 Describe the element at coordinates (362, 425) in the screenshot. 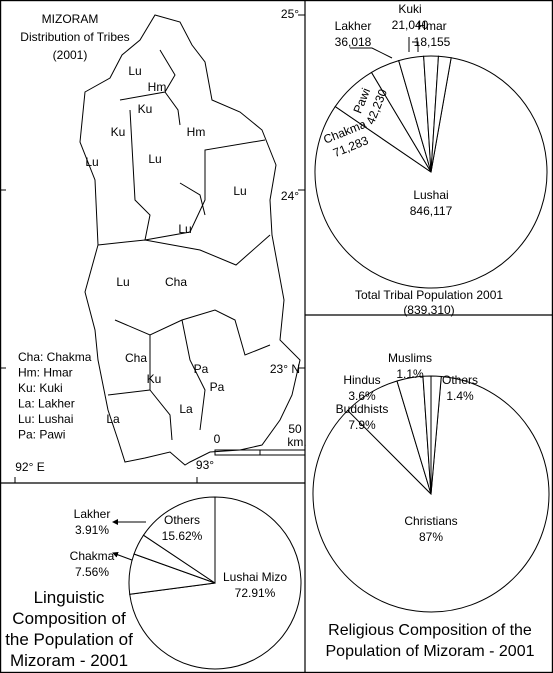

I see `slice-value-label: 7.9%` at that location.